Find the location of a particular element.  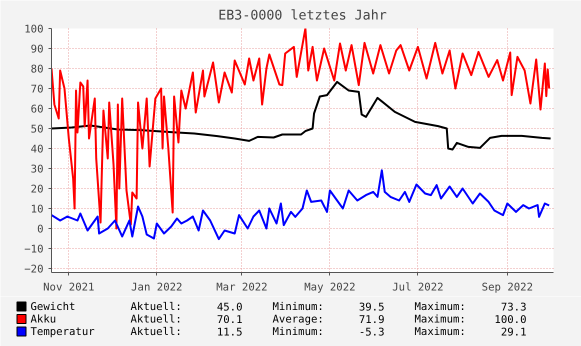

y-tick-label: −10 is located at coordinates (34, 249).